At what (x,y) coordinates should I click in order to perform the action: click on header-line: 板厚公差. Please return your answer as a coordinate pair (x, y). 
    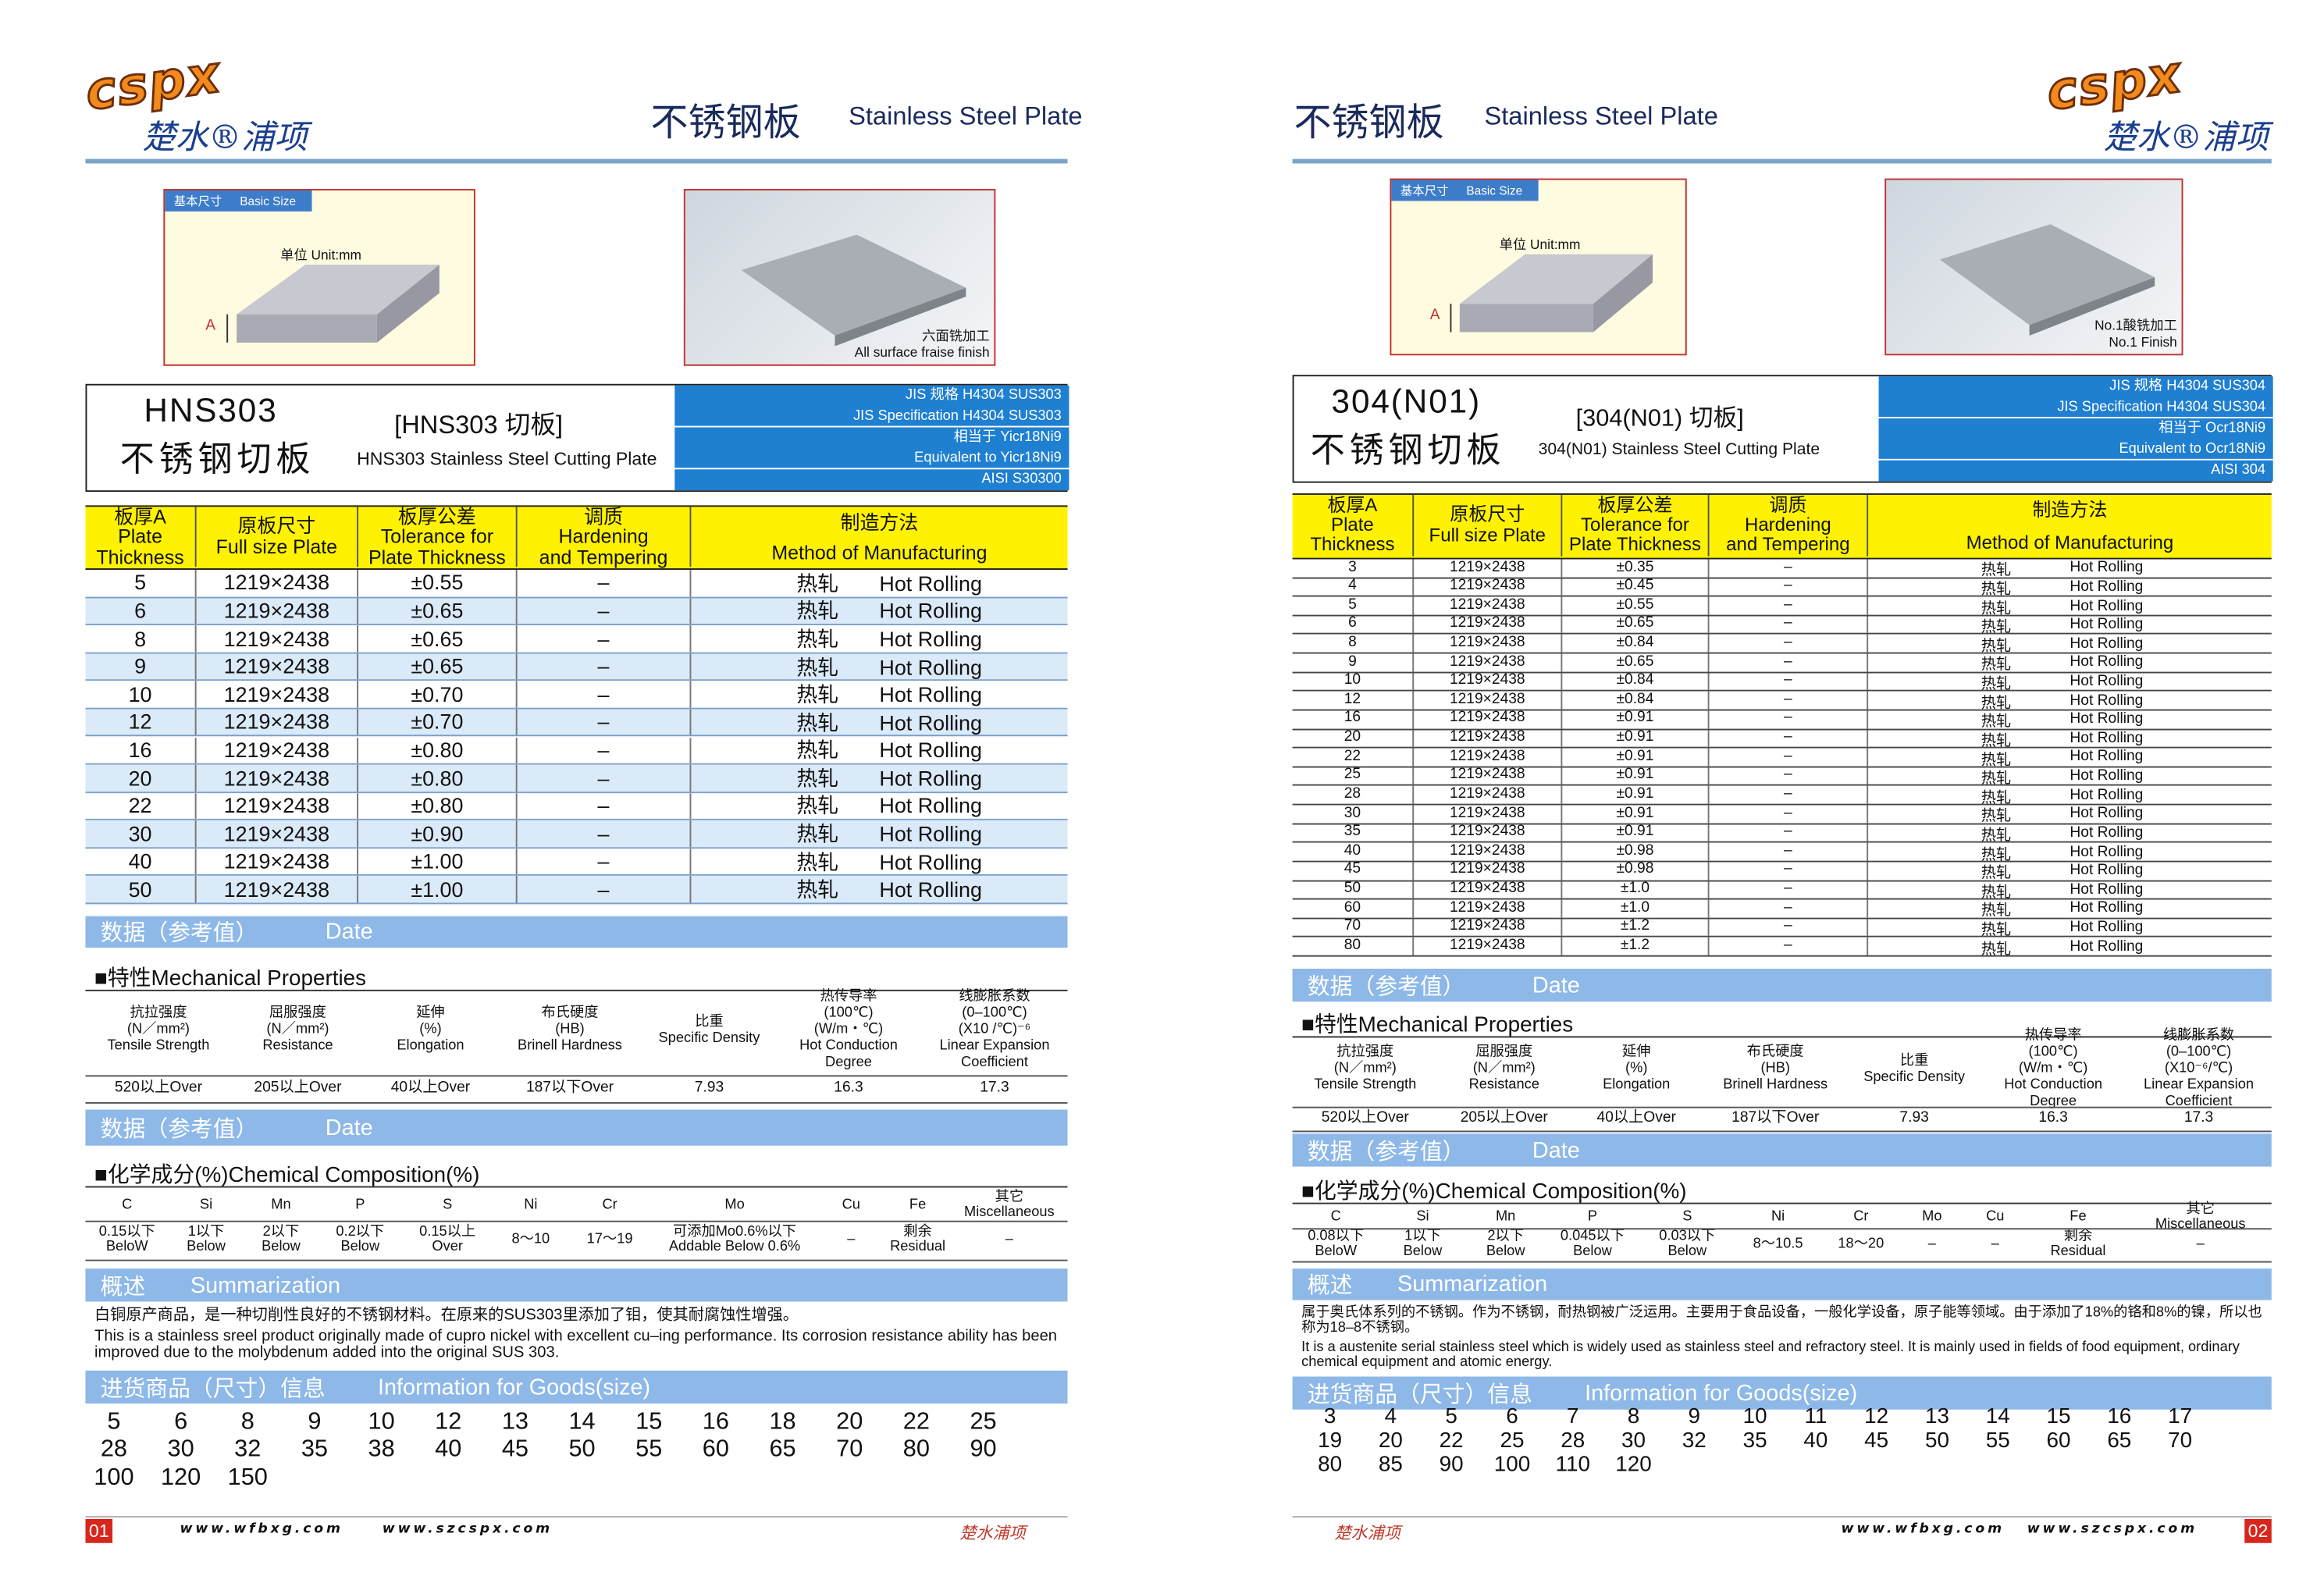
    Looking at the image, I should click on (436, 516).